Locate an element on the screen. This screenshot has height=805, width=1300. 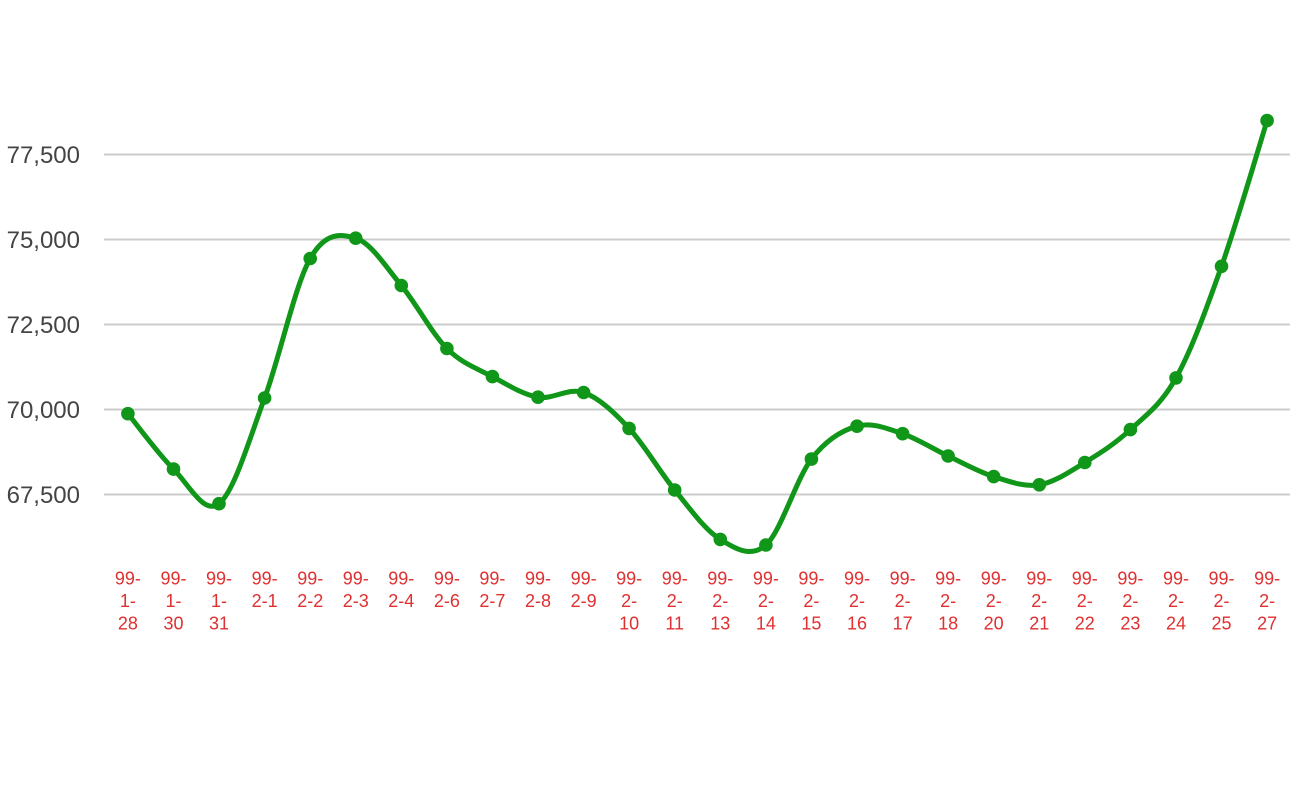
svg-text: 20 is located at coordinates (994, 624).